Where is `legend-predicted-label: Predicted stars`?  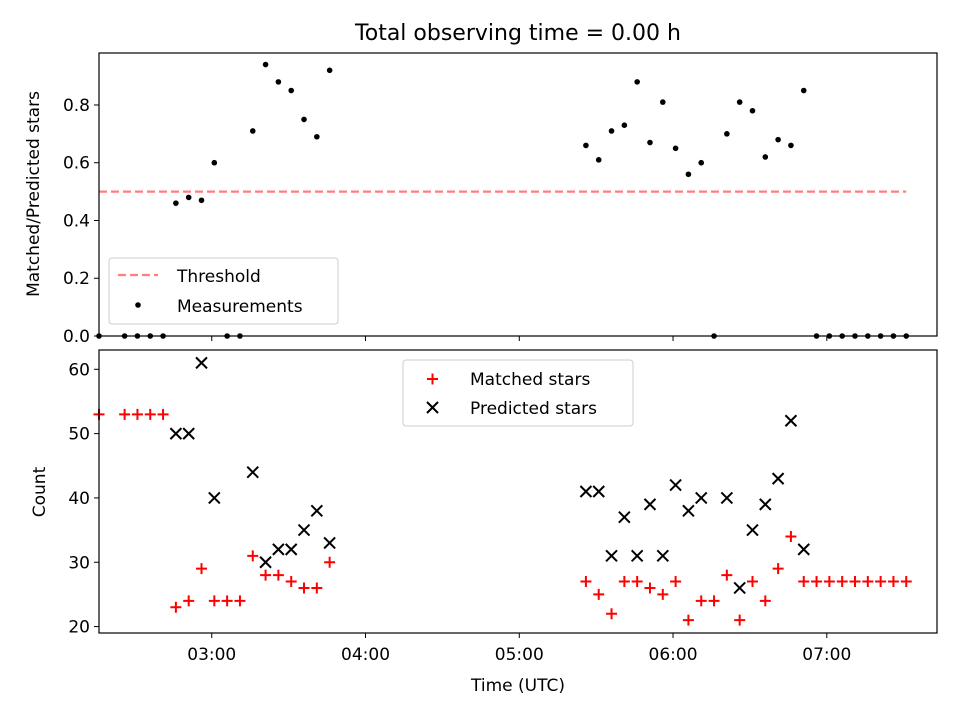
legend-predicted-label: Predicted stars is located at coordinates (533, 409).